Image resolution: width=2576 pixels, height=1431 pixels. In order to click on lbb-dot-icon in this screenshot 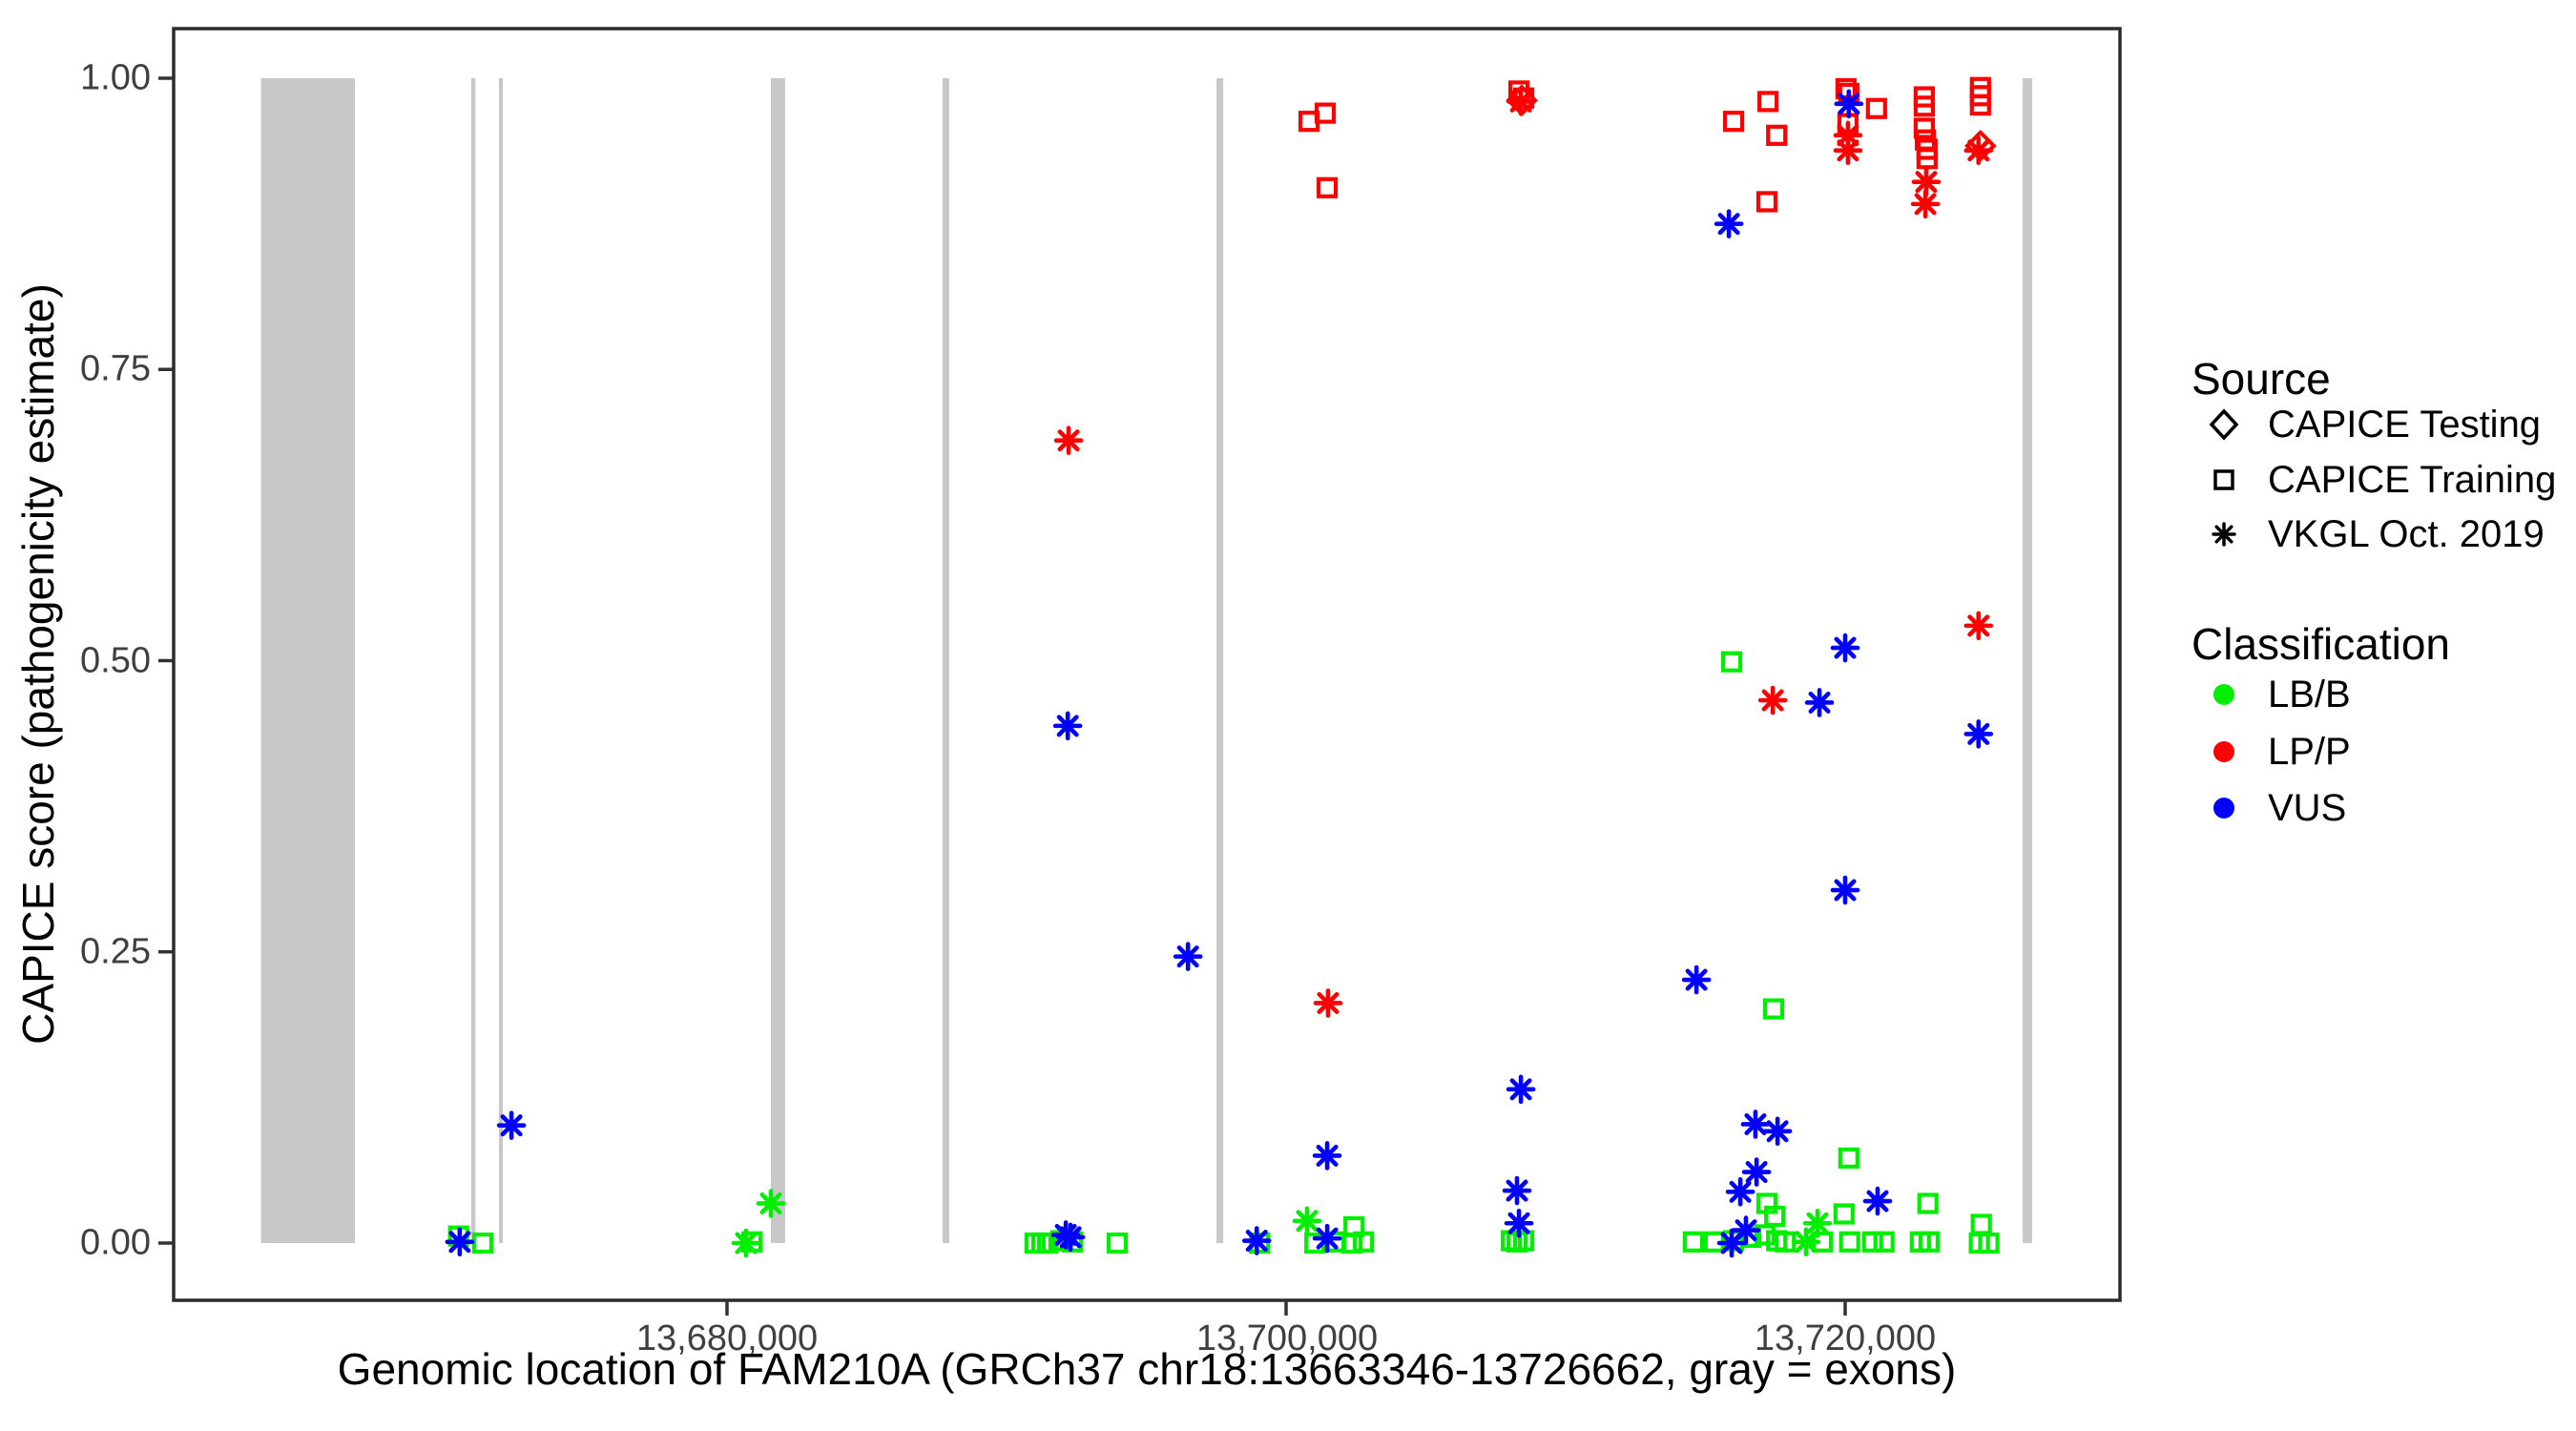, I will do `click(2223, 694)`.